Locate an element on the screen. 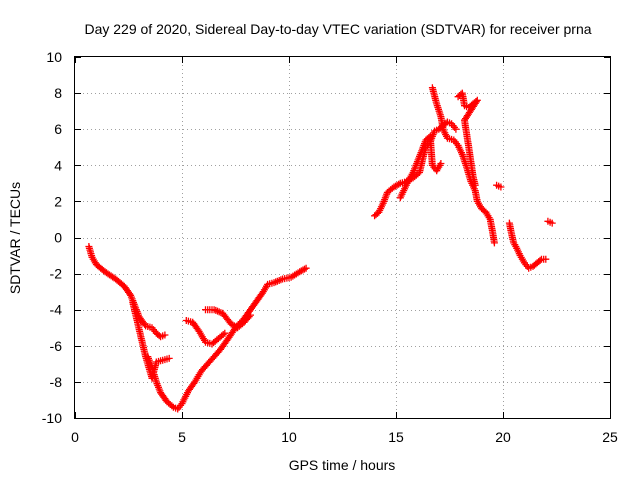 The image size is (640, 480). y-axis-label: SDTVAR / TECUs is located at coordinates (15, 238).